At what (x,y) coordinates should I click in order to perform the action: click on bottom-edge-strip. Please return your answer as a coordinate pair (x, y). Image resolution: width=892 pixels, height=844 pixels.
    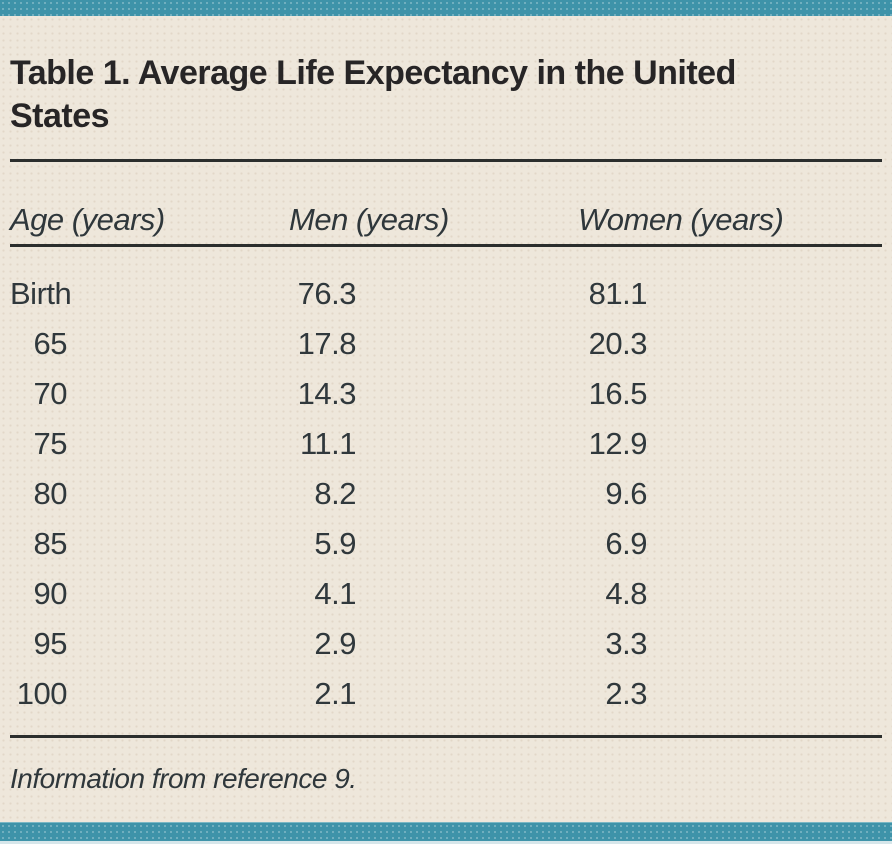
    Looking at the image, I should click on (446, 842).